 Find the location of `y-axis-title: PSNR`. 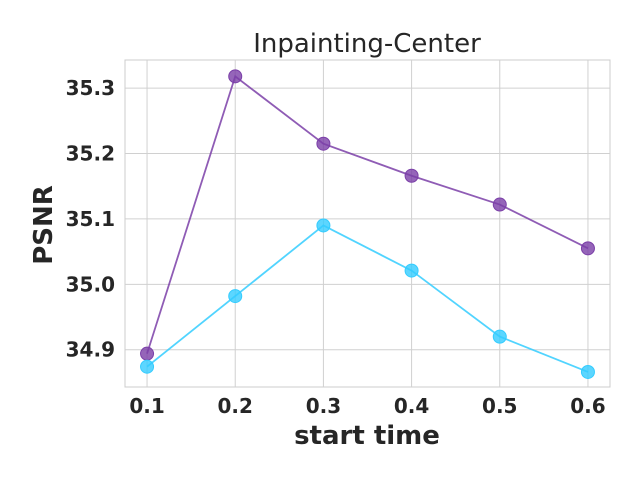

y-axis-title: PSNR is located at coordinates (44, 225).